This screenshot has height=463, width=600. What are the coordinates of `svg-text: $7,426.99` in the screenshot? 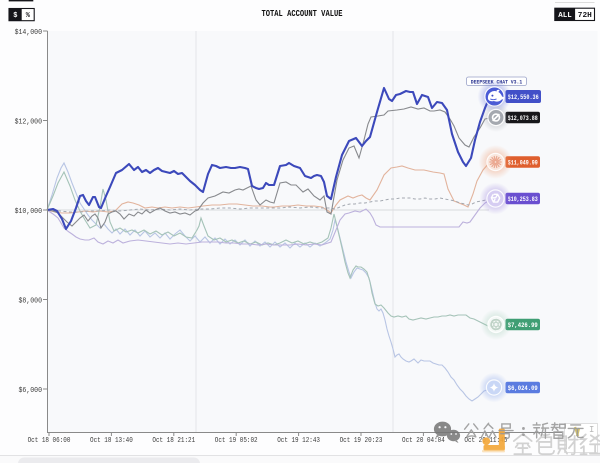 It's located at (523, 325).